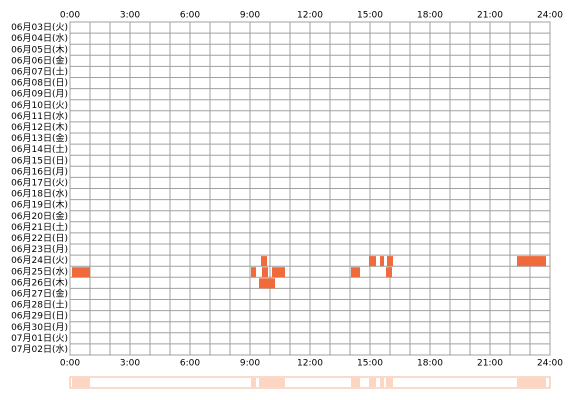 The image size is (570, 400). What do you see at coordinates (39, 271) in the screenshot?
I see `row-label: 06月25日(水)` at bounding box center [39, 271].